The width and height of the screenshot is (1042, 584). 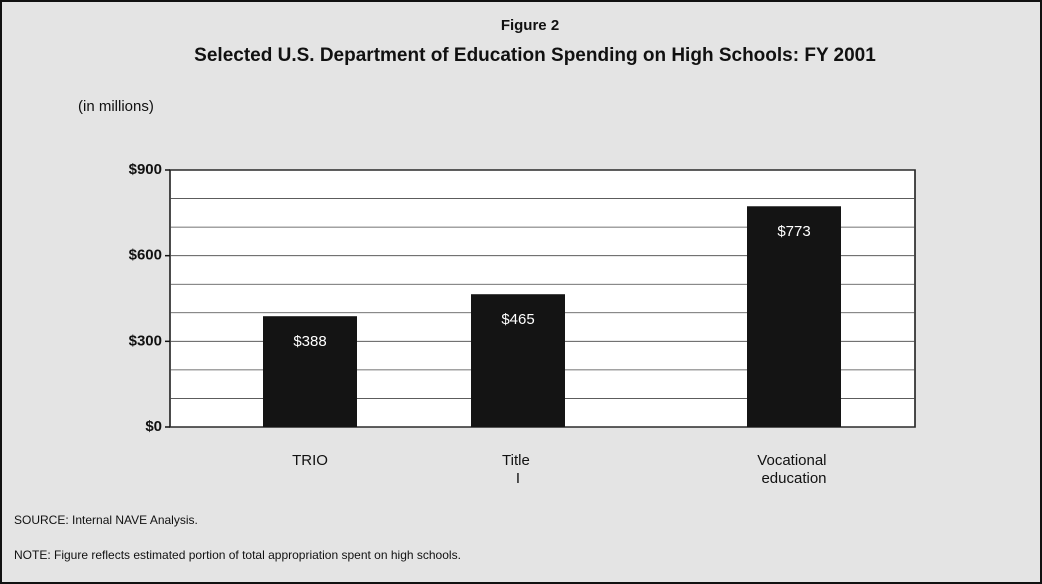 I want to click on x-tick-label-line: Title, so click(x=518, y=460).